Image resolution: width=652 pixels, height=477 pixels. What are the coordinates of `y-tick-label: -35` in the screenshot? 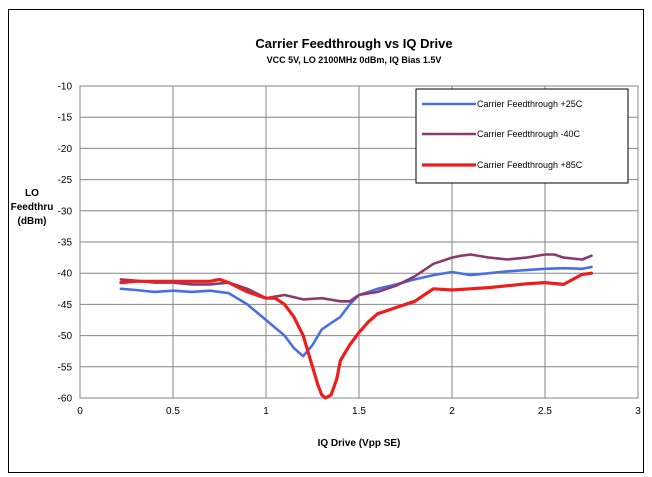 It's located at (65, 243).